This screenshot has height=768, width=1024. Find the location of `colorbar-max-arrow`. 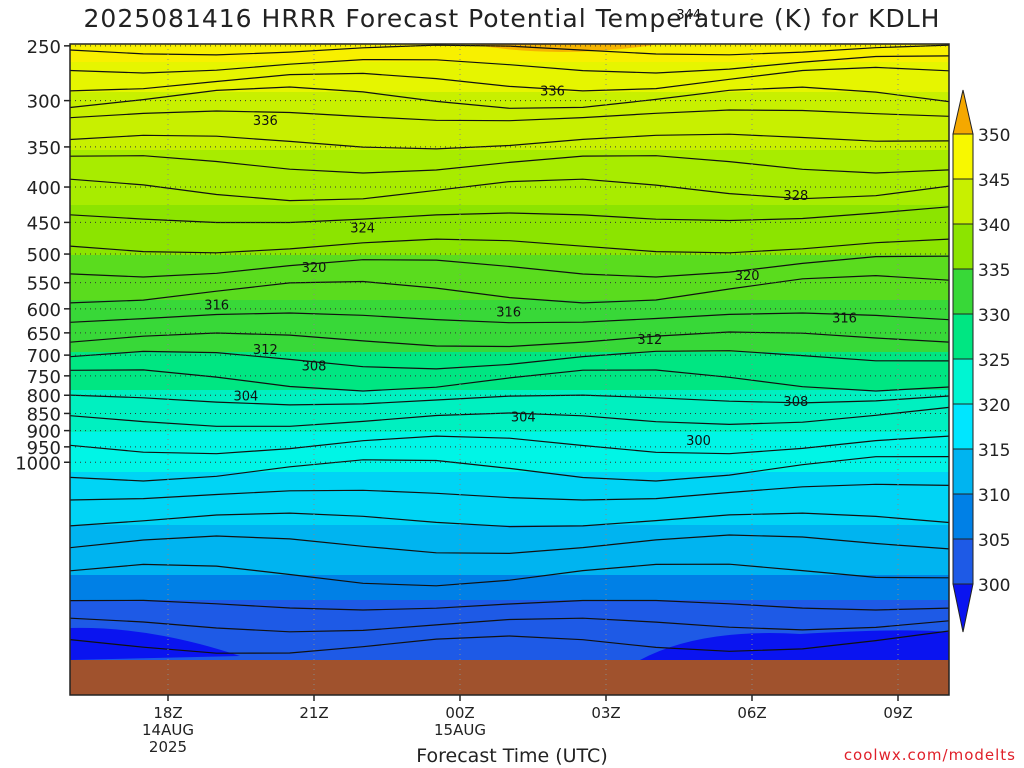

colorbar-max-arrow is located at coordinates (963, 112).